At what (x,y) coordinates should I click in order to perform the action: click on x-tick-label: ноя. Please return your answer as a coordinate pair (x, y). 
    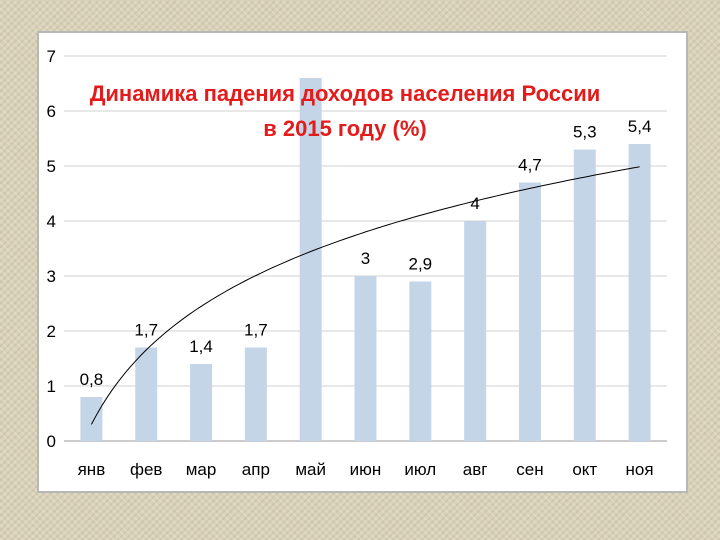
    Looking at the image, I should click on (640, 469).